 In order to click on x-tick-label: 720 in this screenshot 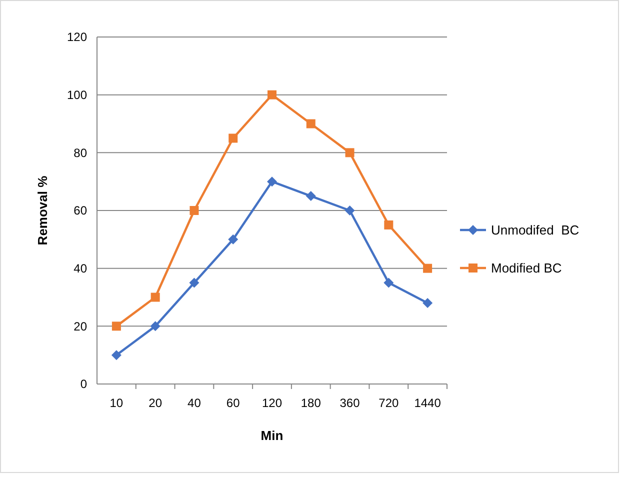, I will do `click(388, 403)`.